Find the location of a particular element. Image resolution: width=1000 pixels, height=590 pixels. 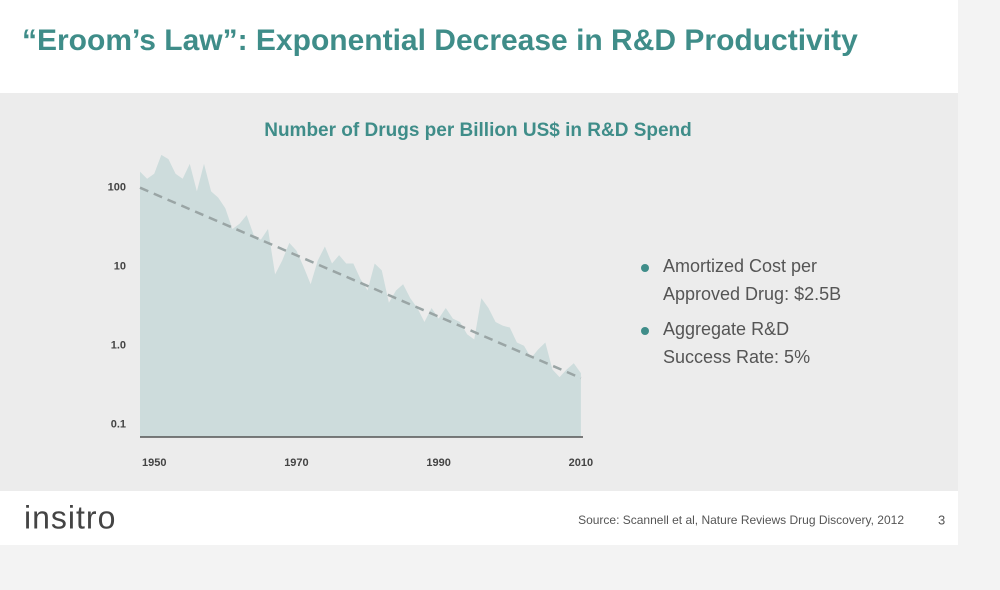

trend-line is located at coordinates (360, 283).